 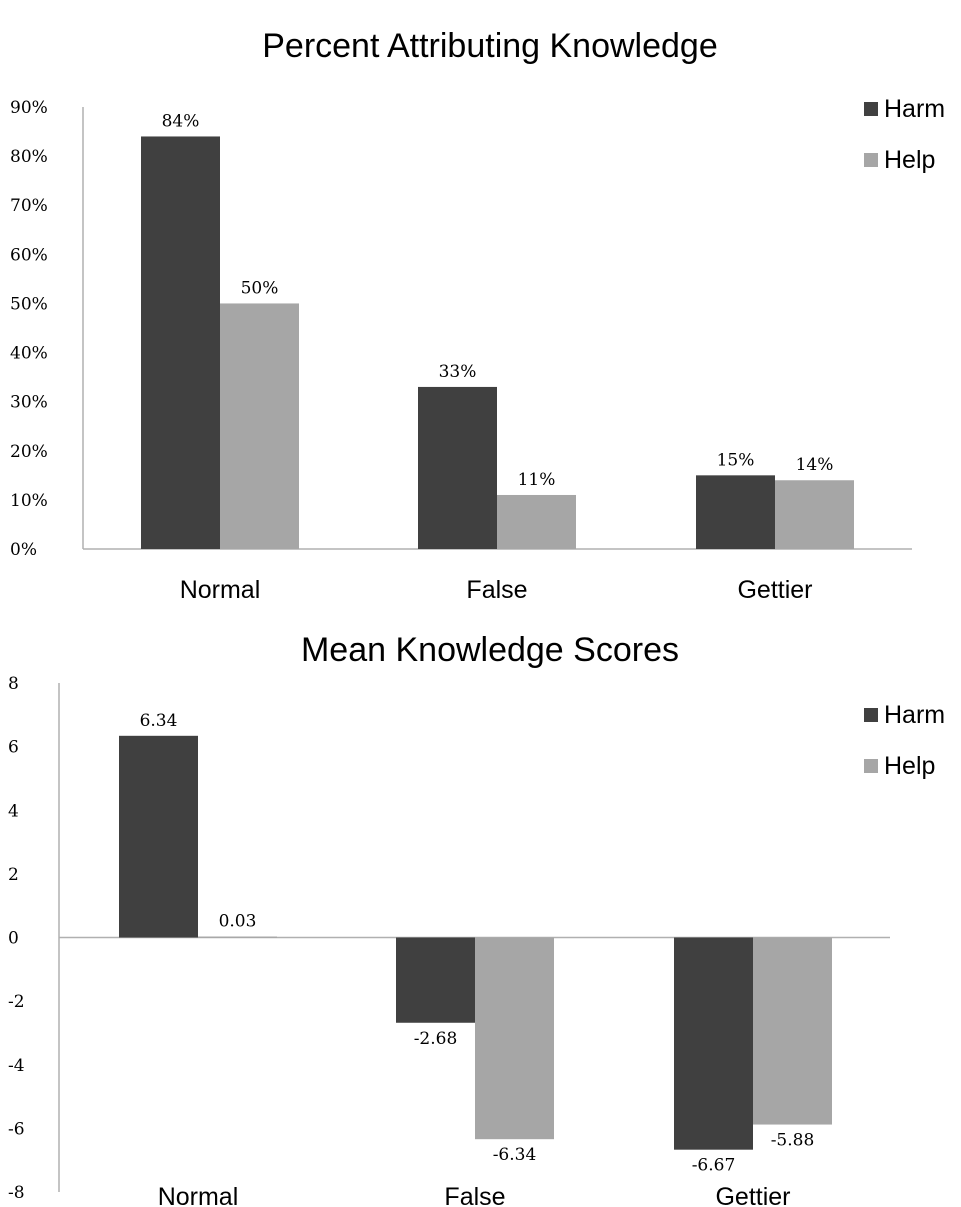 What do you see at coordinates (159, 721) in the screenshot?
I see `data-label: 6.34` at bounding box center [159, 721].